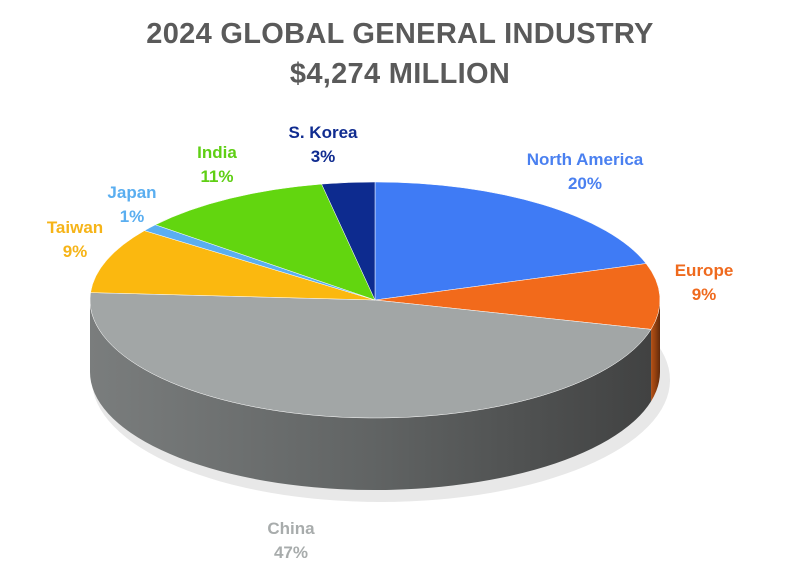 Image resolution: width=800 pixels, height=570 pixels. Describe the element at coordinates (348, 241) in the screenshot. I see `pie-slice-s-korea` at that location.